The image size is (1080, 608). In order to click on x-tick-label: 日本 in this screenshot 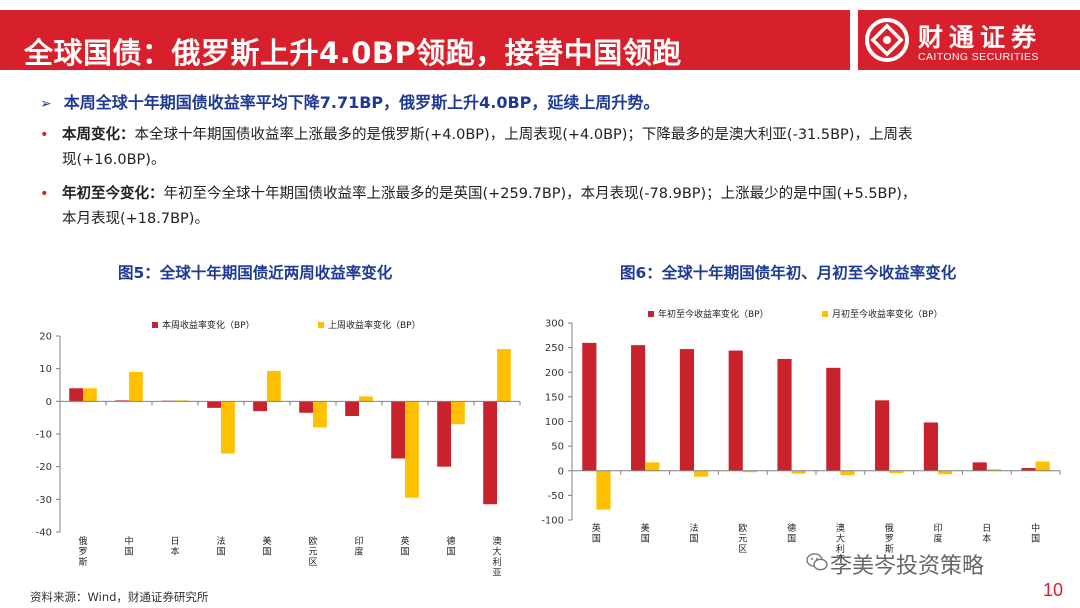, I will do `click(174, 547)`.